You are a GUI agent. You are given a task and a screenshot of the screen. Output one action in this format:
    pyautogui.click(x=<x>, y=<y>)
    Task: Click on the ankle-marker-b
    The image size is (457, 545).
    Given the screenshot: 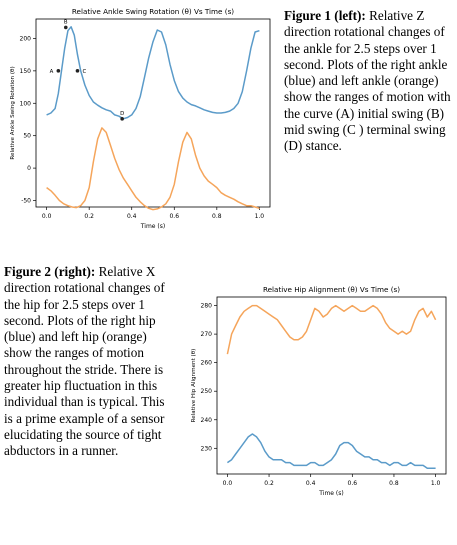 What is the action you would take?
    pyautogui.click(x=65, y=27)
    